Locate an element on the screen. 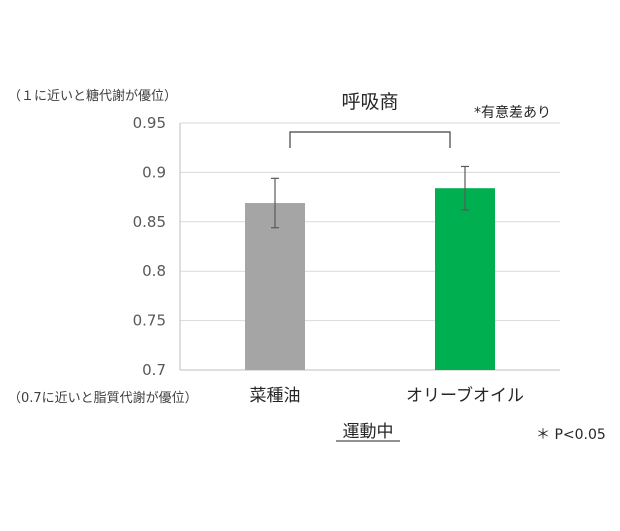 This screenshot has height=531, width=620. category-label: 菜種油 is located at coordinates (275, 396).